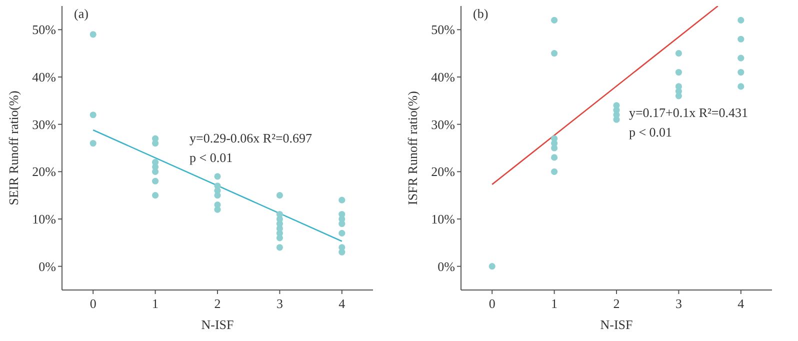 This screenshot has height=341, width=798. I want to click on annotation: y=0.29-0.06x R²=0.697, so click(251, 138).